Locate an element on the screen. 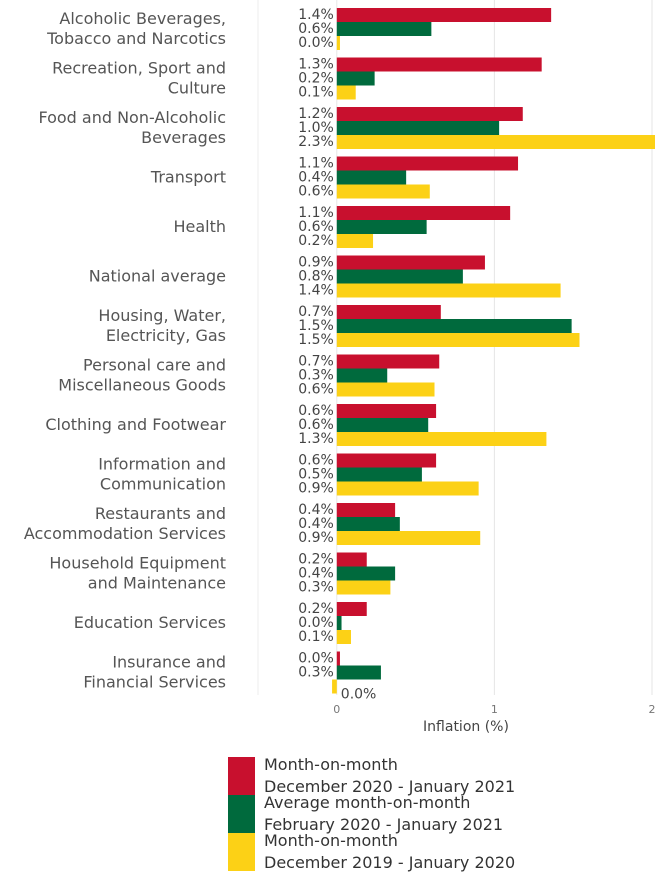  value-label: 1.0% is located at coordinates (316, 128).